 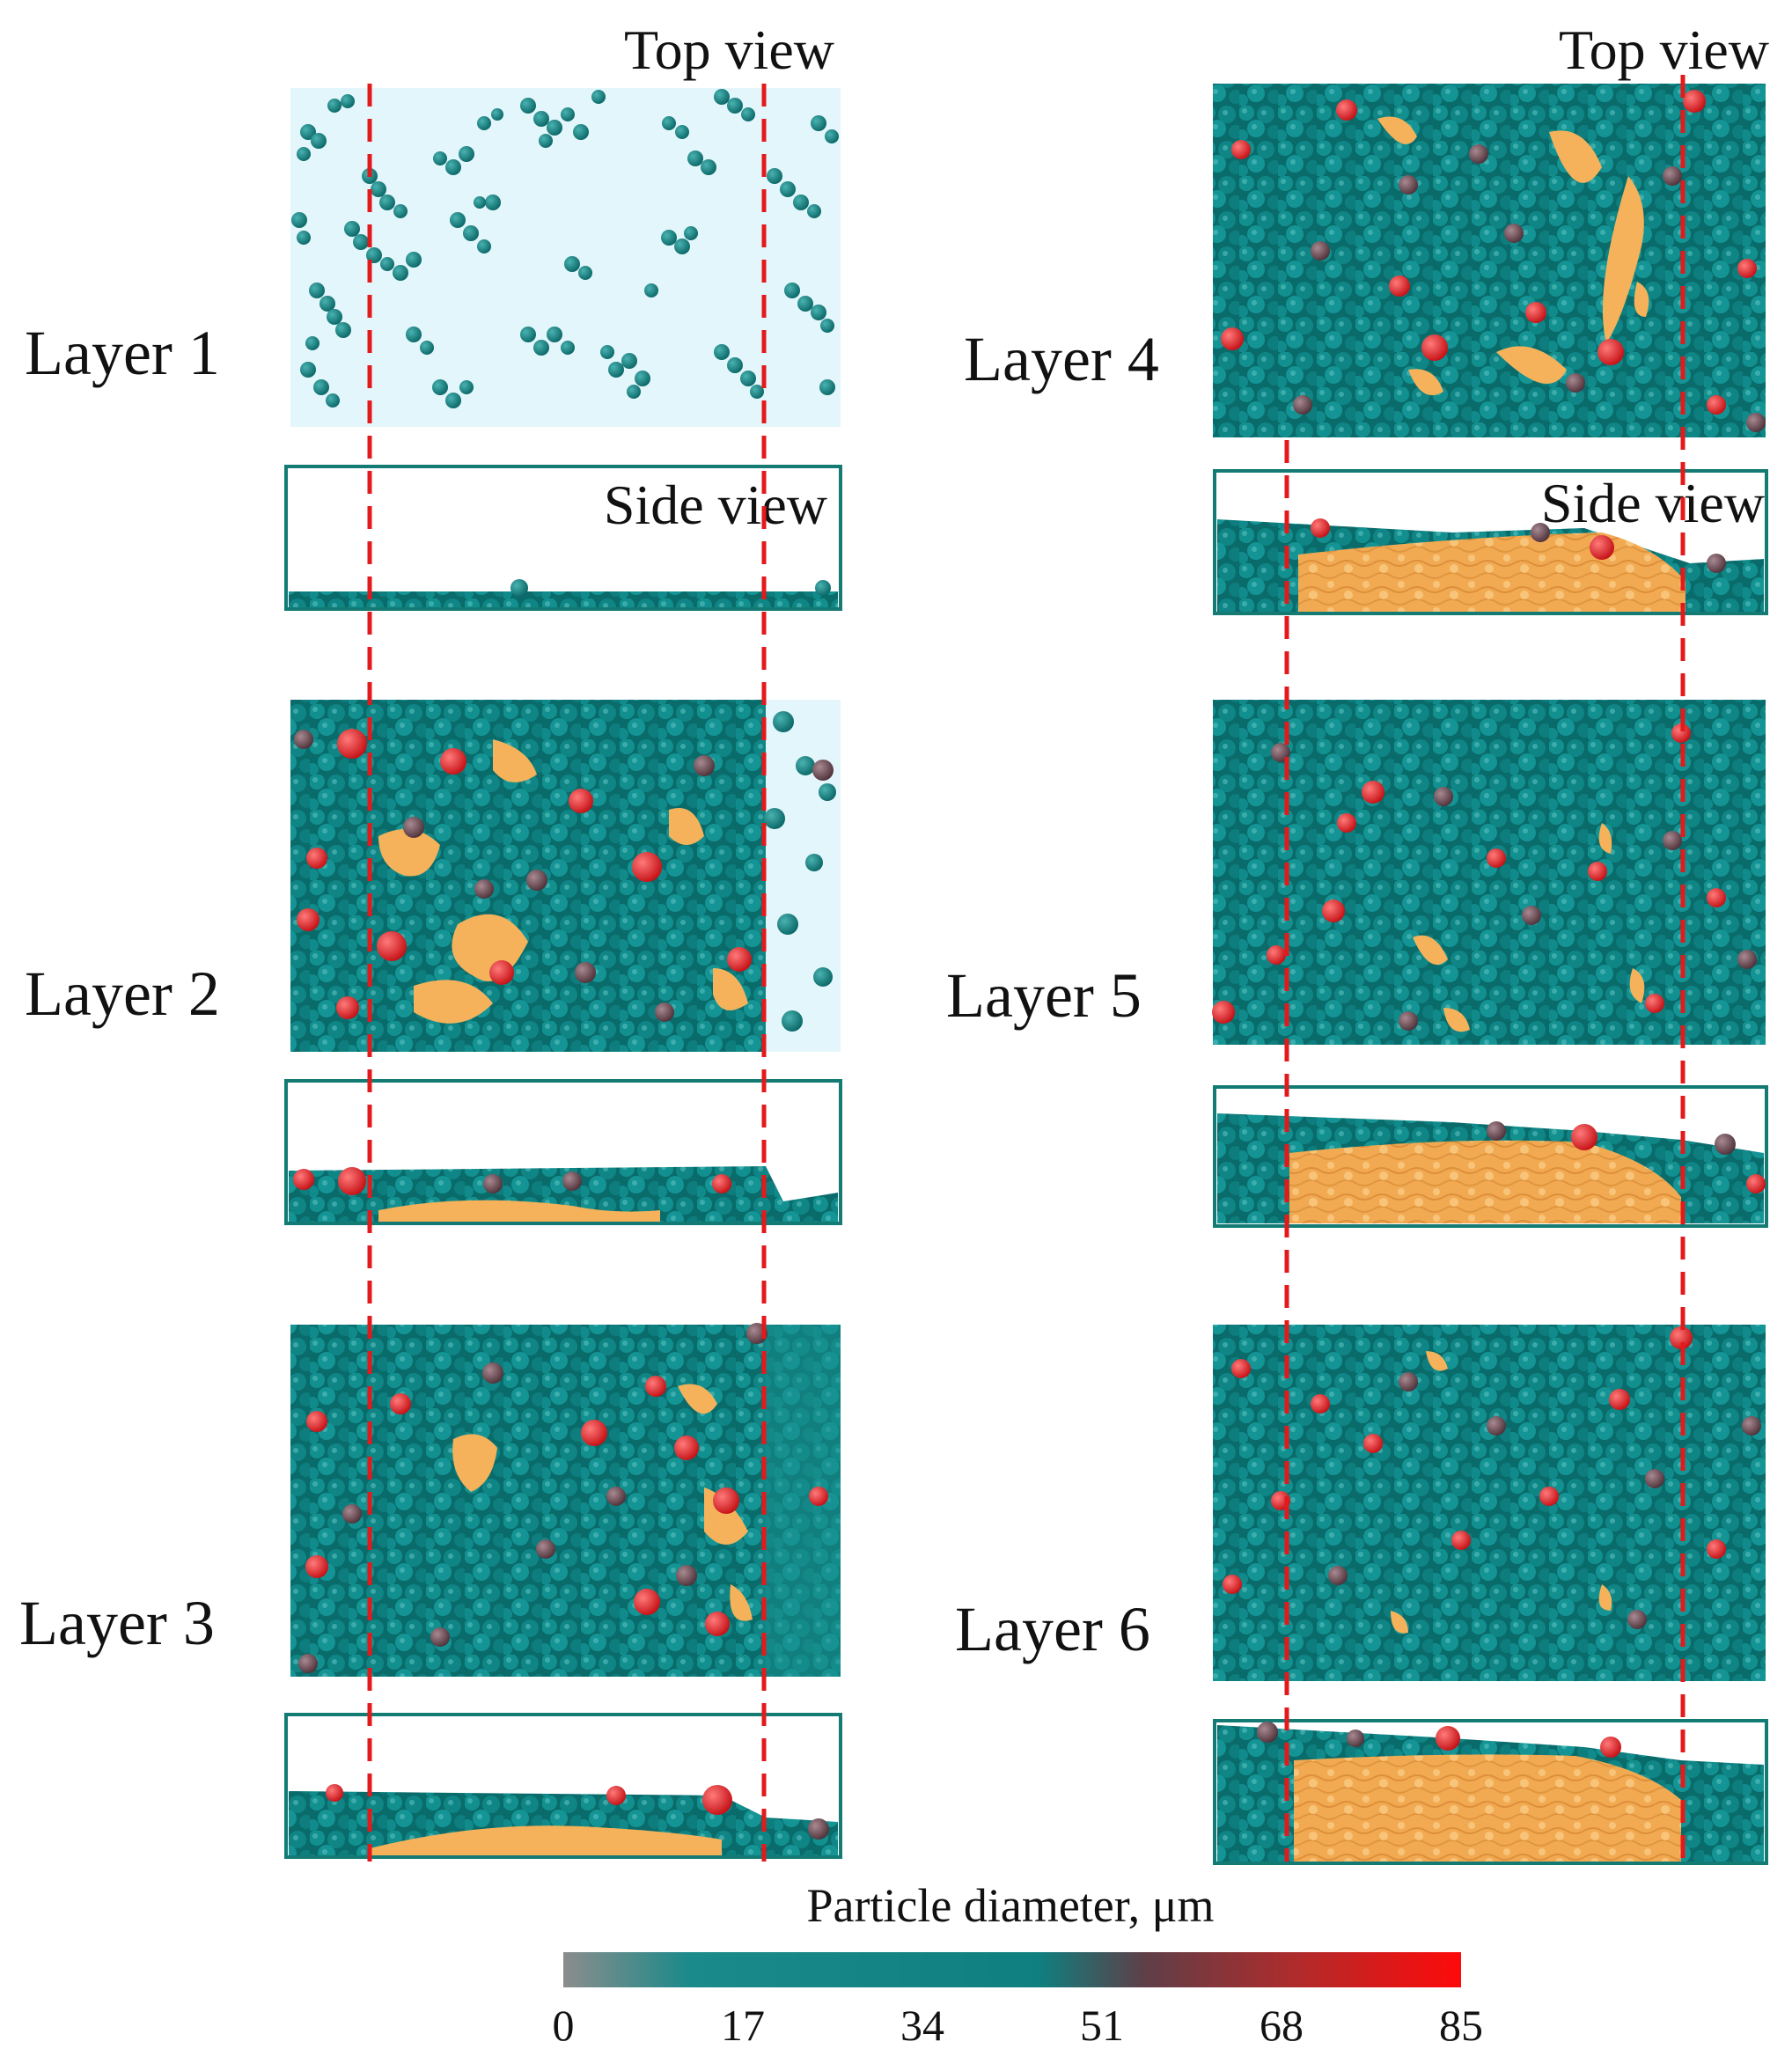 I want to click on layer5-label: Layer 5, so click(x=1044, y=996).